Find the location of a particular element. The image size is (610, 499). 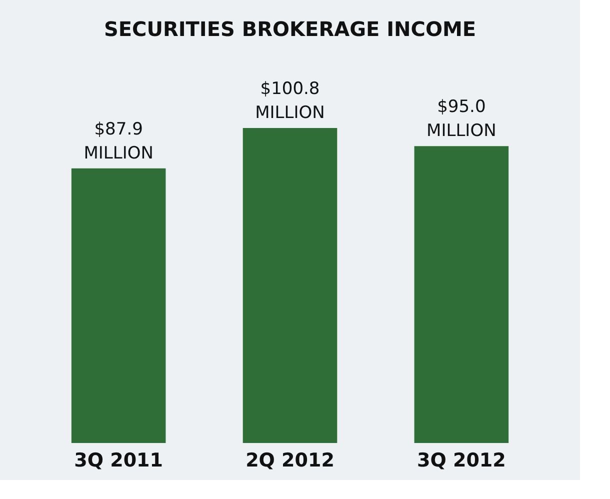

x-tick-label: 3Q 2012 is located at coordinates (461, 461).